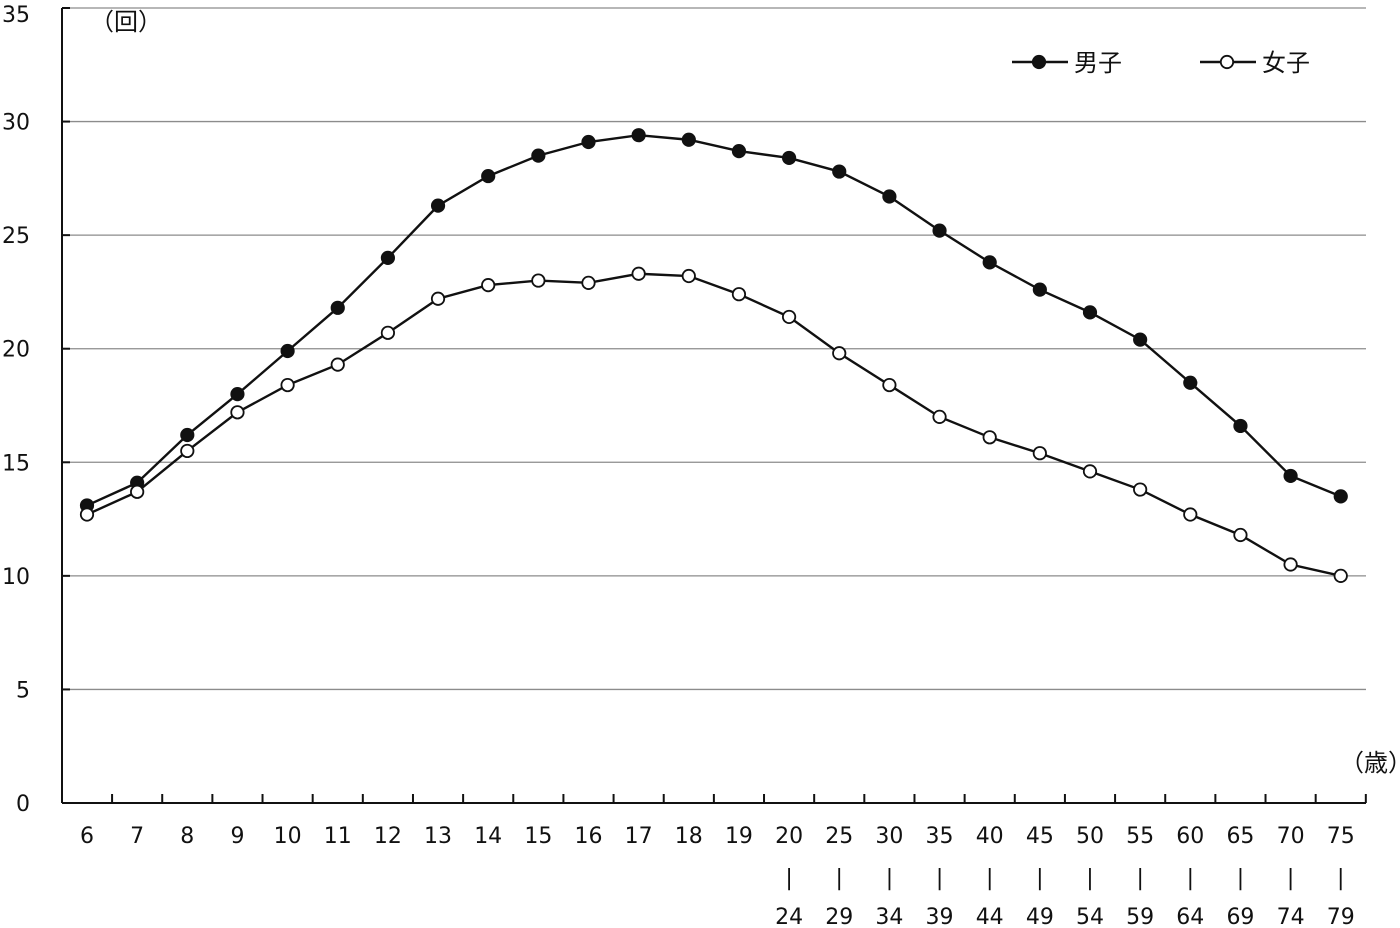 The width and height of the screenshot is (1400, 928). Describe the element at coordinates (16, 123) in the screenshot. I see `y-tick-label-30: 30` at that location.